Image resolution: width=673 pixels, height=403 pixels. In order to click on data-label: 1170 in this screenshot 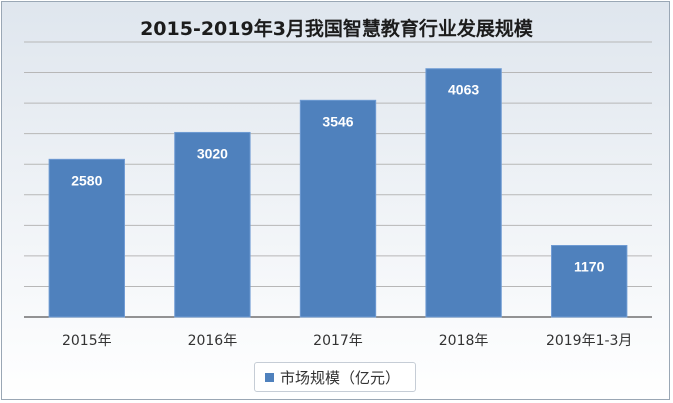, I will do `click(589, 267)`.